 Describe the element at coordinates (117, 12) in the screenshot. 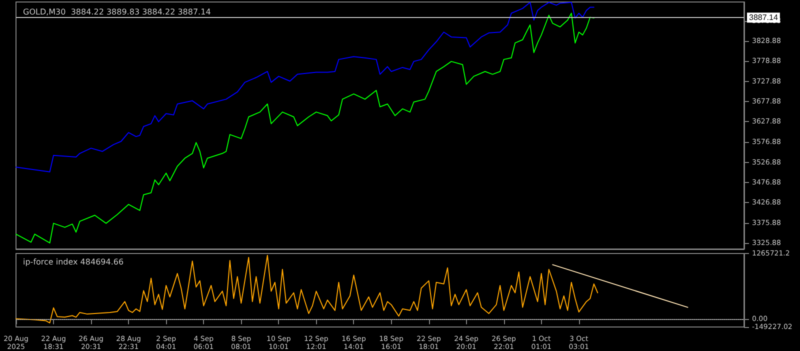

I see `text: GOLD,M30 3884.22 3889.83 3884.22 3887.14` at that location.